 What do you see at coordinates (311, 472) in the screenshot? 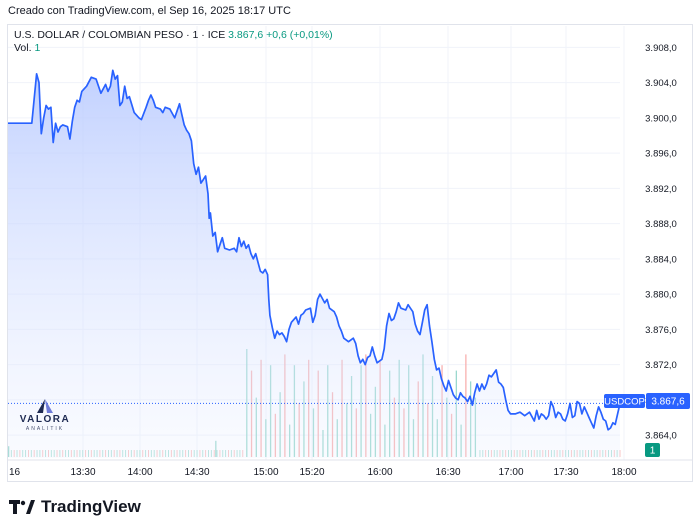
I see `x-tick-label: 15:20` at bounding box center [311, 472].